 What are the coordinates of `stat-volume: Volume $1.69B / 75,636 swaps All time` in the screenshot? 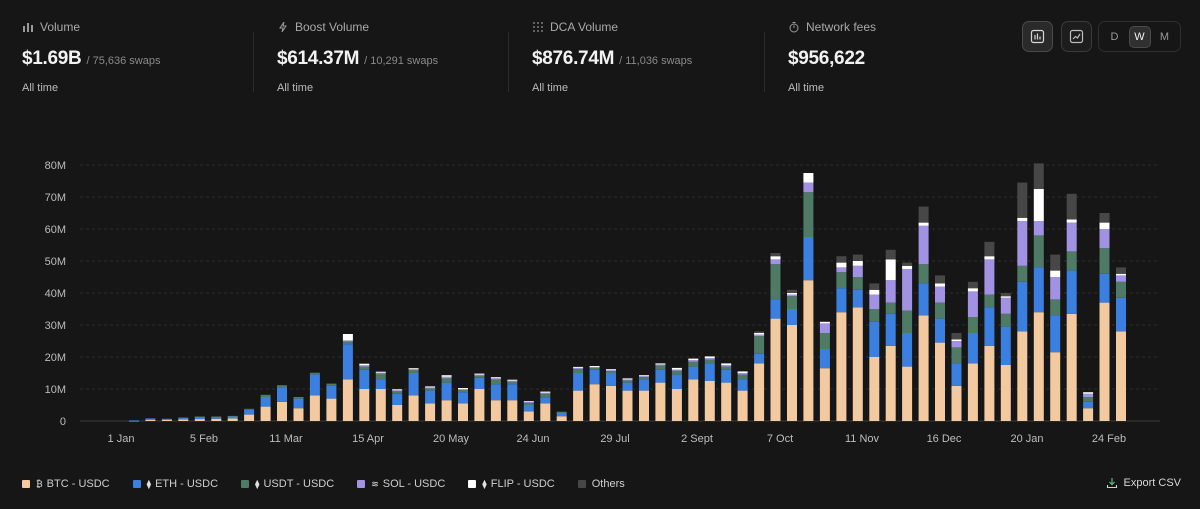 It's located at (149, 60).